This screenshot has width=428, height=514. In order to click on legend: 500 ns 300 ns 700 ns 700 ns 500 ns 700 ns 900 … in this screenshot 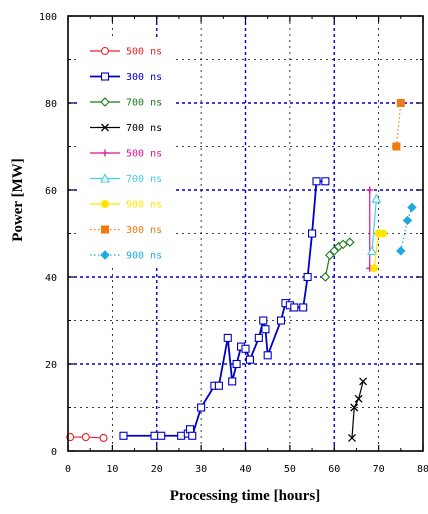, I will do `click(128, 153)`.